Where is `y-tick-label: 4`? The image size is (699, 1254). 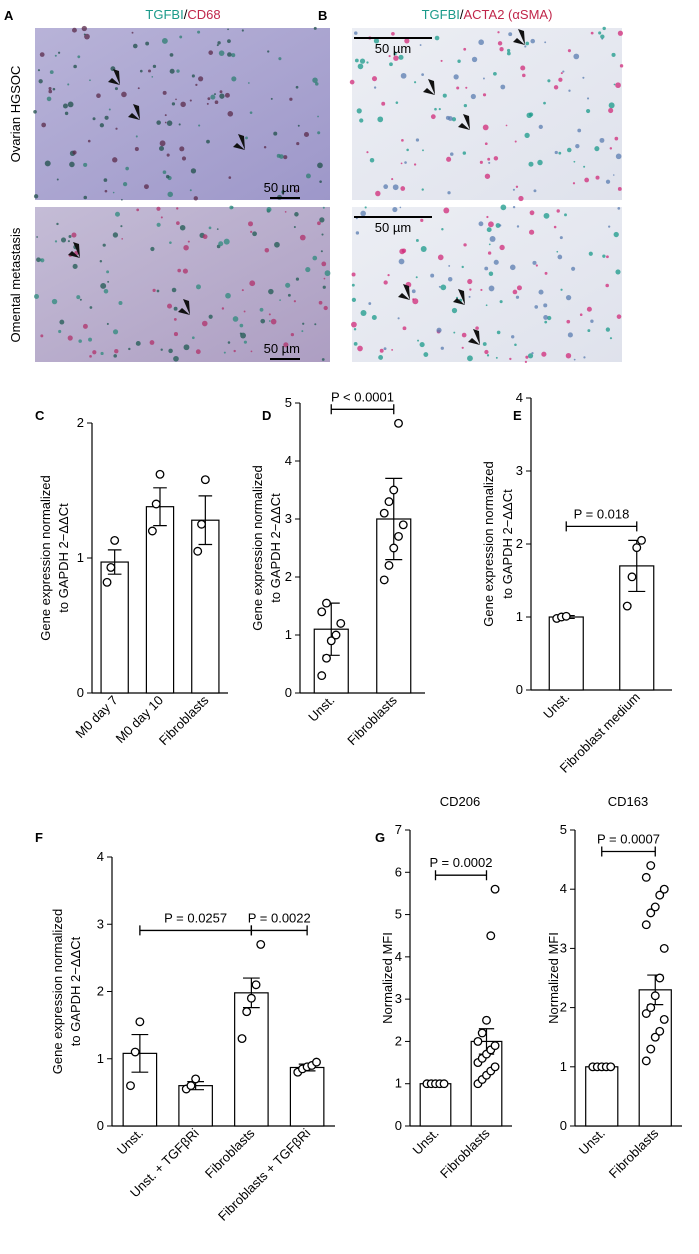 y-tick-label: 4 is located at coordinates (288, 460).